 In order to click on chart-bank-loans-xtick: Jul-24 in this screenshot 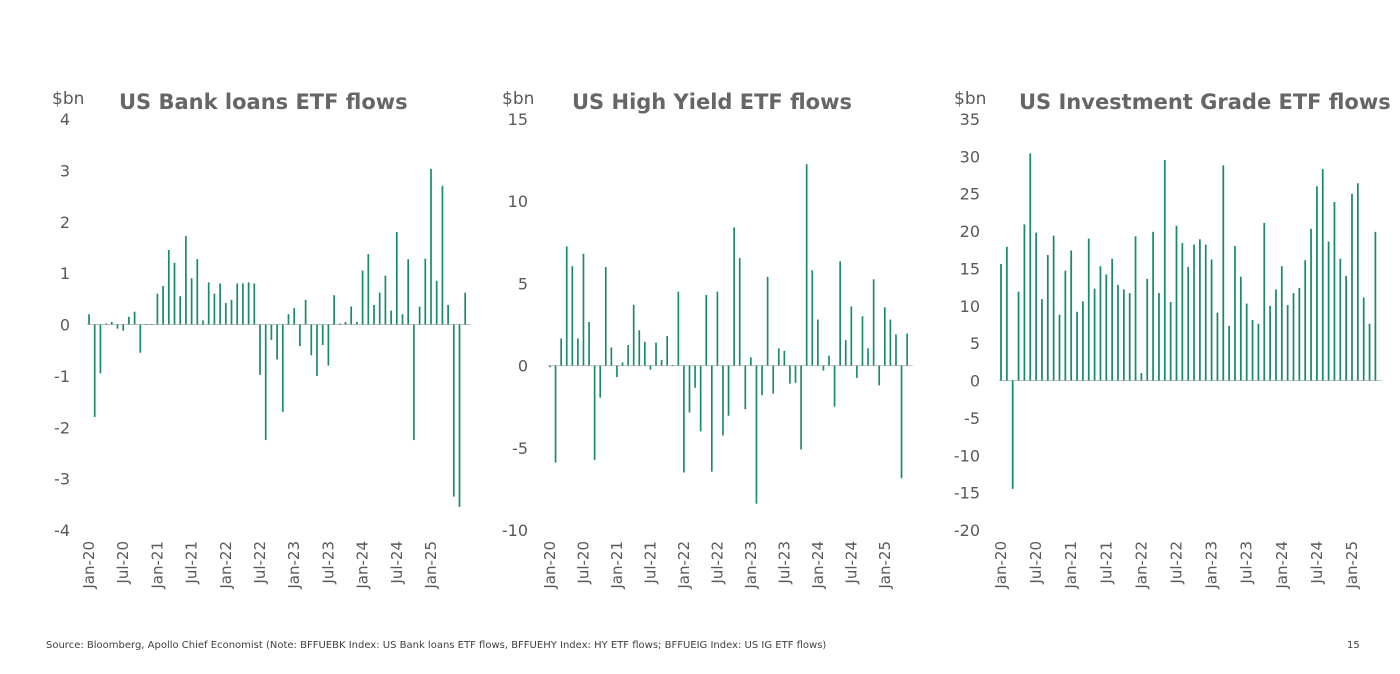, I will do `click(397, 563)`.